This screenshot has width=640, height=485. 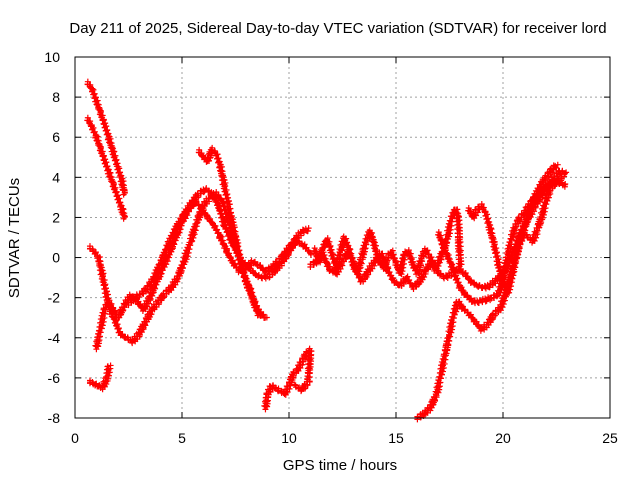 What do you see at coordinates (75, 438) in the screenshot?
I see `x-tick-label: 0` at bounding box center [75, 438].